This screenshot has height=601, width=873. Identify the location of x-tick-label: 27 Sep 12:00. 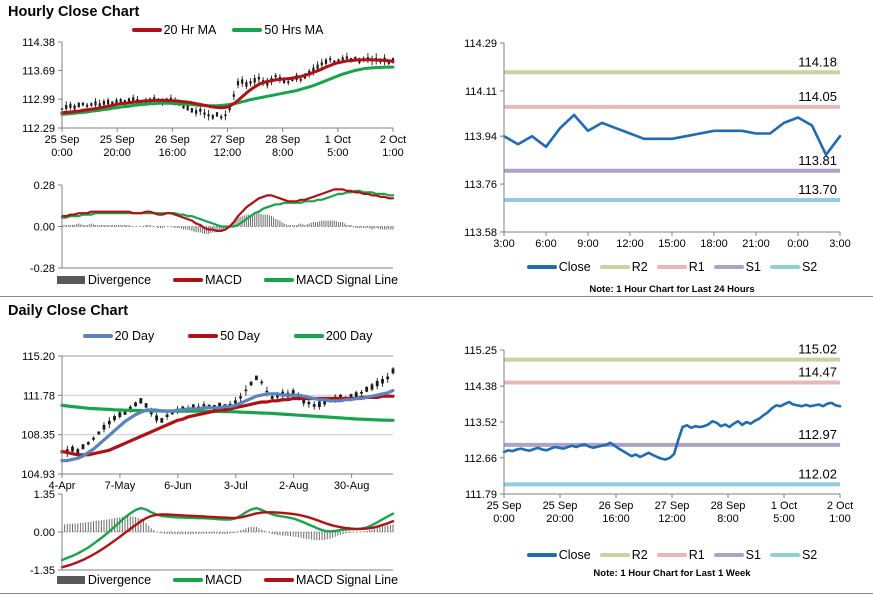
(672, 512).